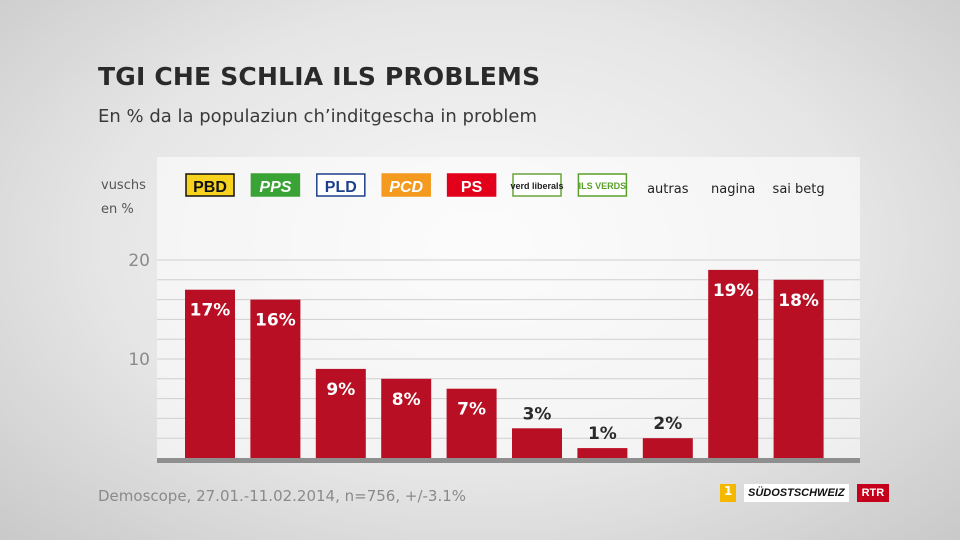 This screenshot has height=540, width=960. Describe the element at coordinates (537, 414) in the screenshot. I see `data-label: 3%` at that location.